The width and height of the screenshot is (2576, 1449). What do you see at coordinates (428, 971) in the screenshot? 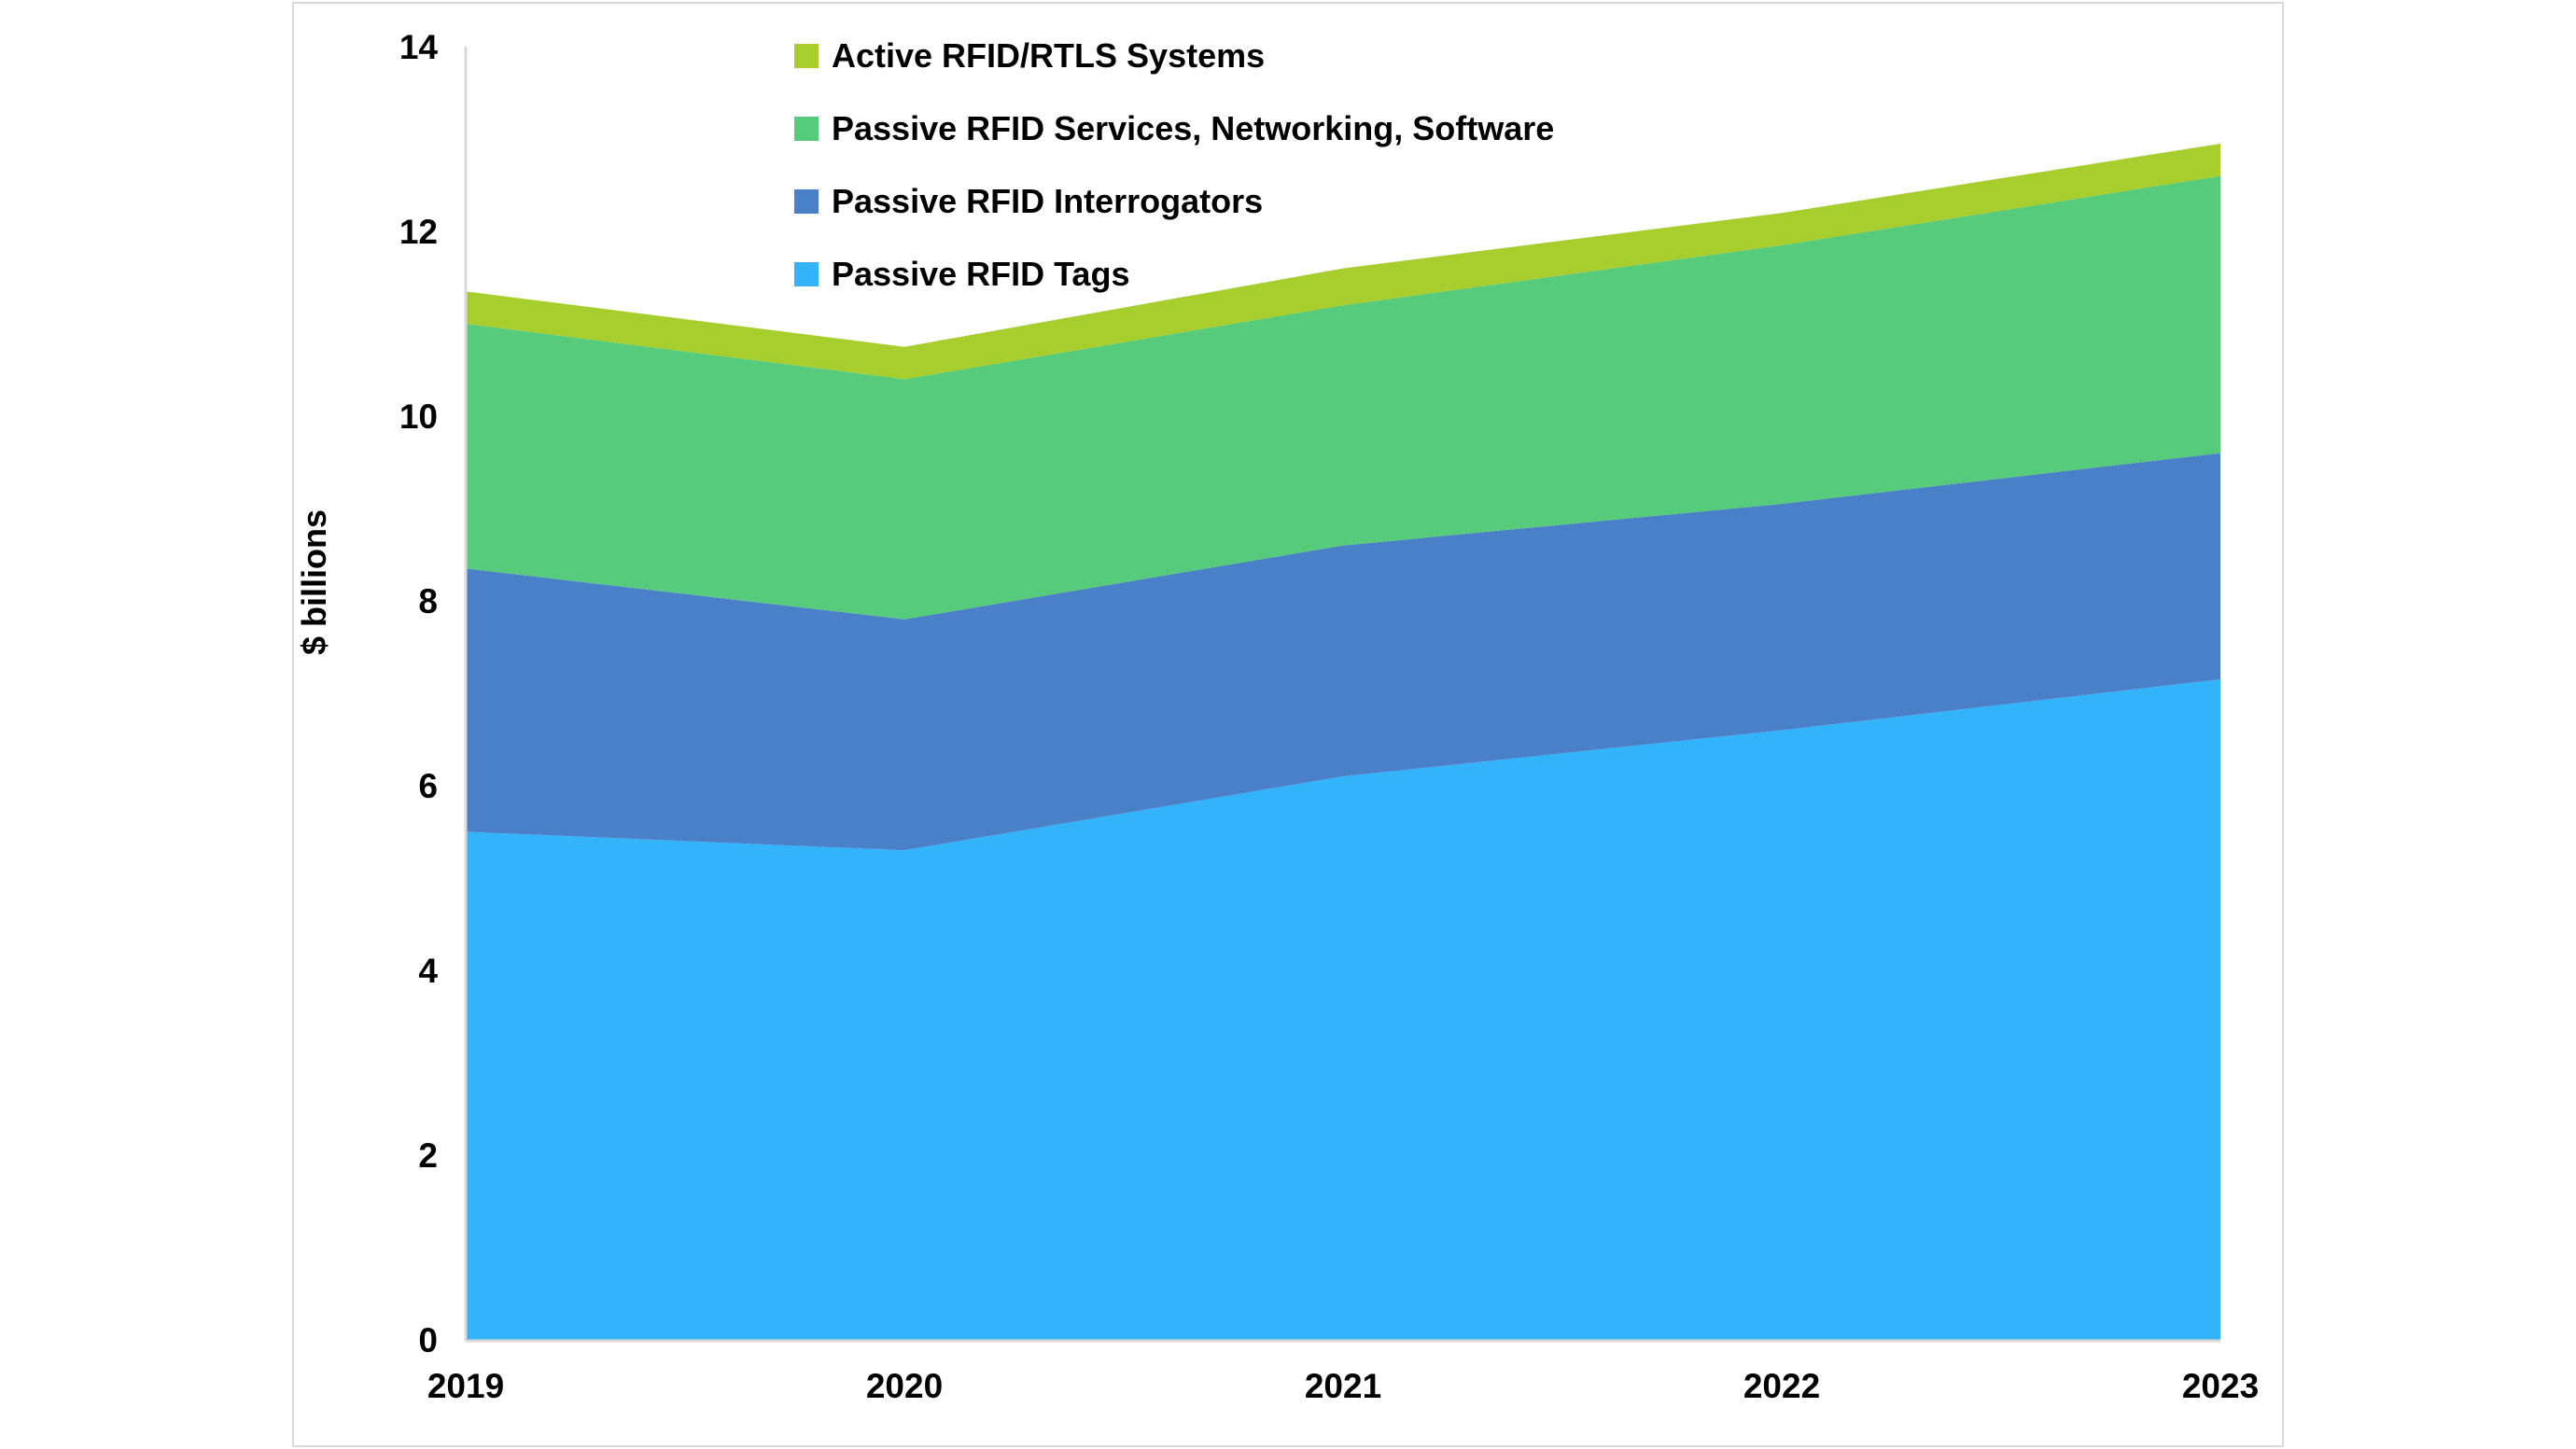
I see `y-tick-label: 4` at bounding box center [428, 971].